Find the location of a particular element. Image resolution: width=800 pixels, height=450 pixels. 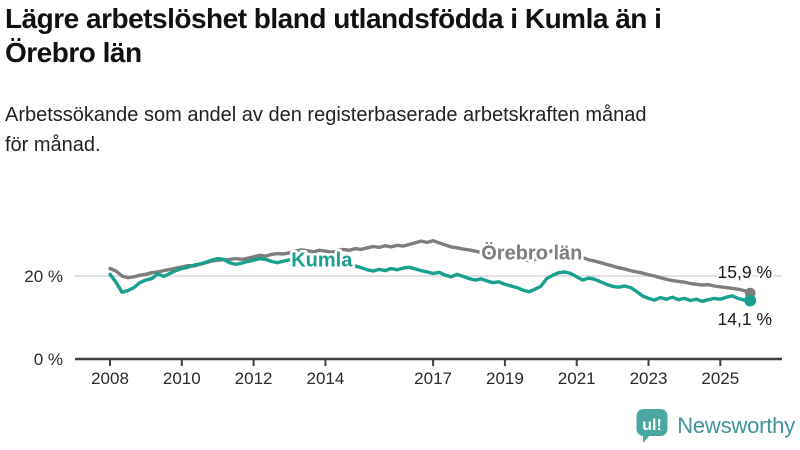

title-line-2: Örebro län is located at coordinates (73, 52).